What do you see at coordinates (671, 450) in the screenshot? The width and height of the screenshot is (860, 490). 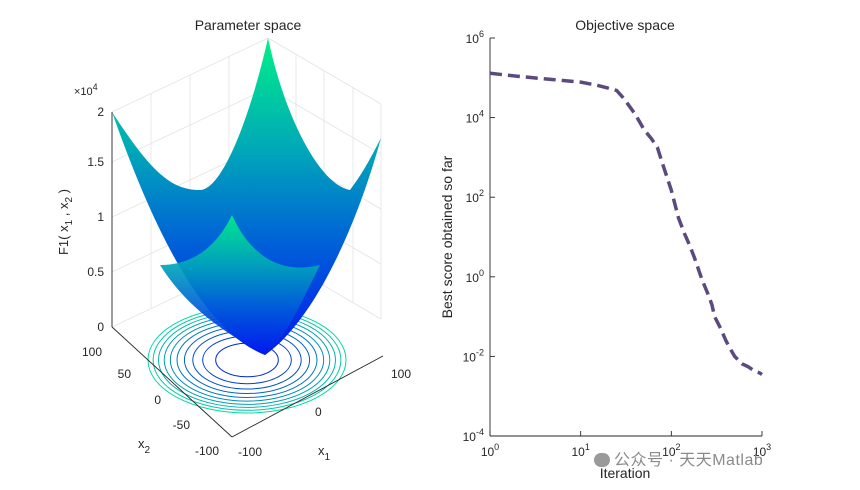 I see `x-tick-label: 10²` at bounding box center [671, 450].